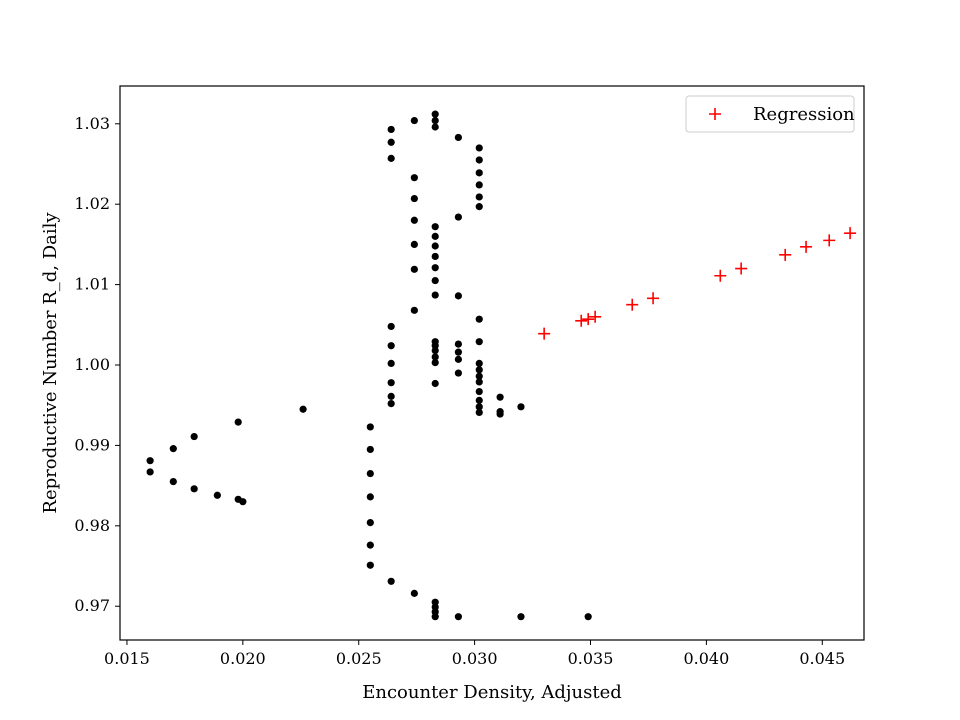 The width and height of the screenshot is (960, 720). I want to click on y-tick-label: 1.01, so click(92, 284).